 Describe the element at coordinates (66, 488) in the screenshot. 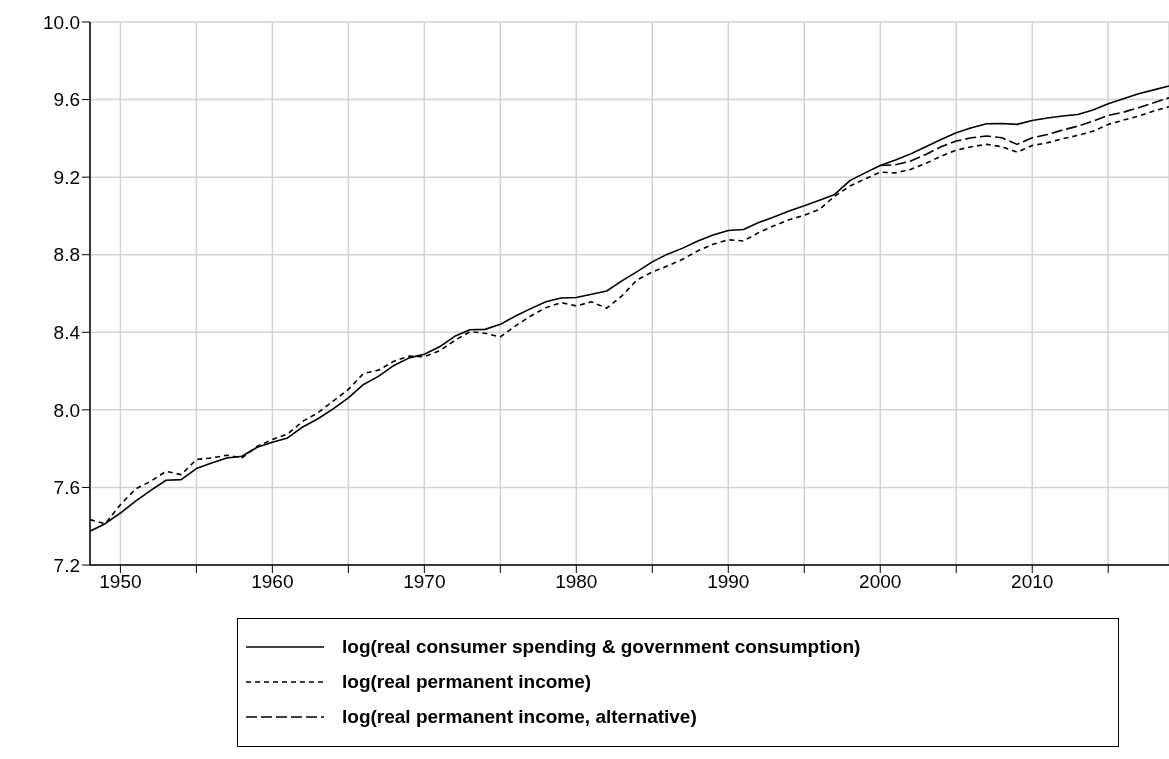

I see `y-tick-label: 7.6` at that location.